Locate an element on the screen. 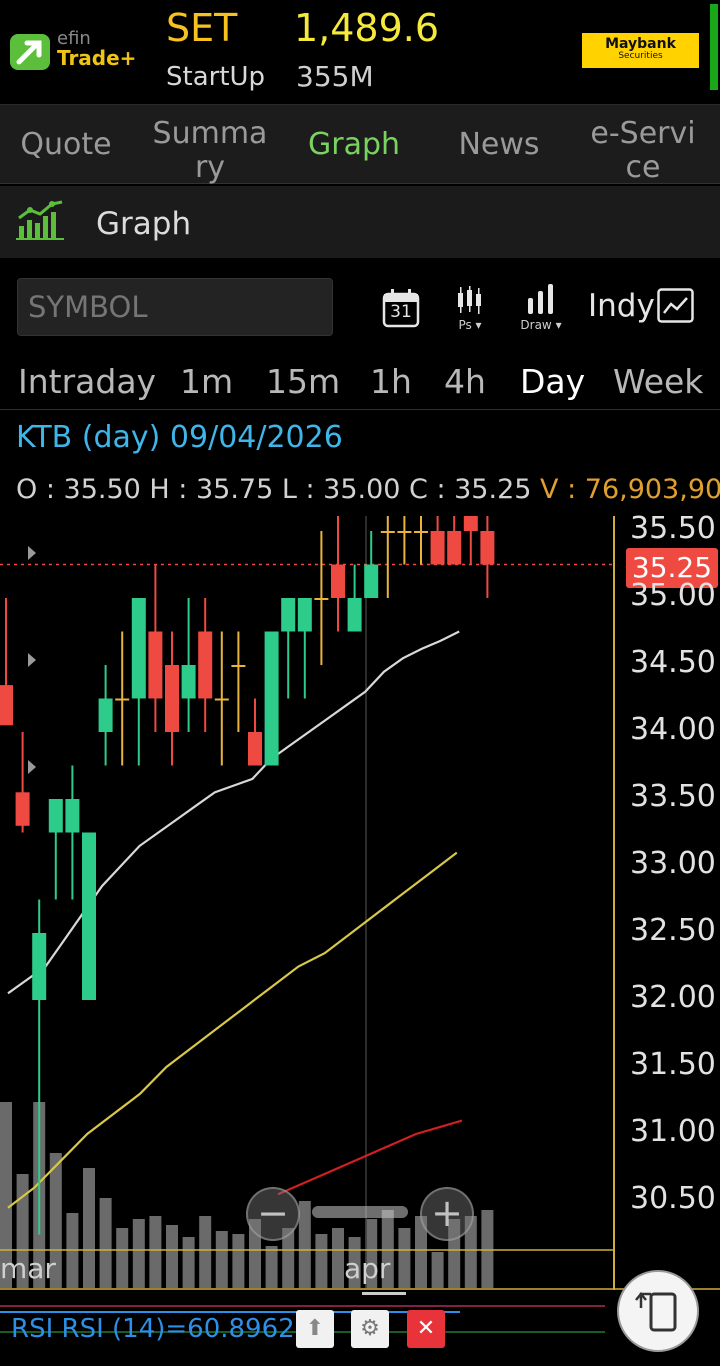 The height and width of the screenshot is (1366, 720). price-style-button: Ps ▾ is located at coordinates (470, 310).